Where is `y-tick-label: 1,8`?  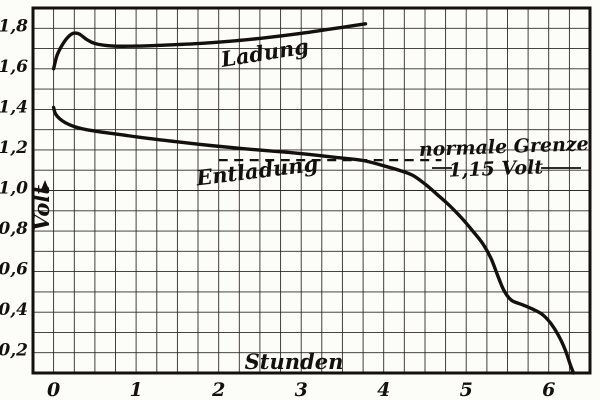
y-tick-label: 1,8 is located at coordinates (14, 26).